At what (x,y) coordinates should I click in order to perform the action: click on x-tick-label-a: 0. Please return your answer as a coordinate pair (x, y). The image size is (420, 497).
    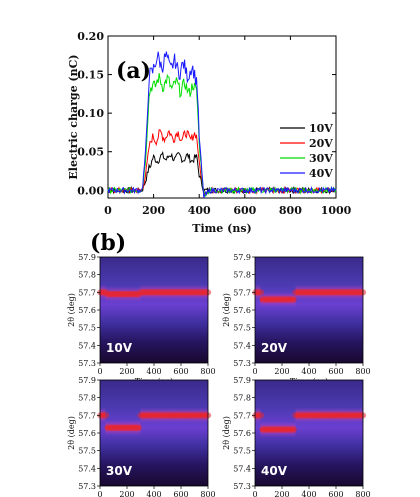
    Looking at the image, I should click on (108, 210).